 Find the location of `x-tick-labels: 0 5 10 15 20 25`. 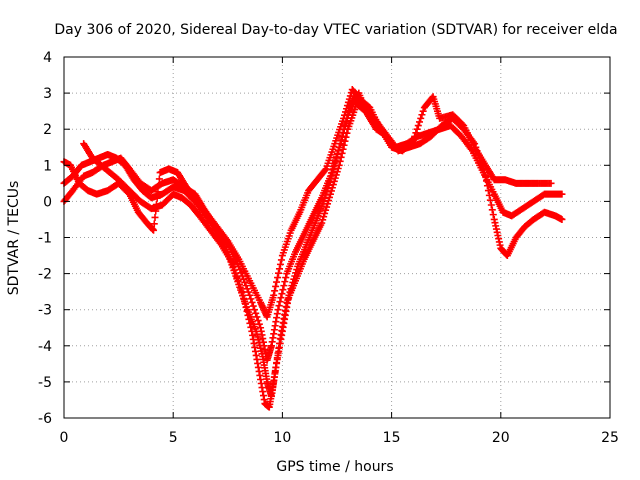

x-tick-labels: 0 5 10 15 20 25 is located at coordinates (339, 438).